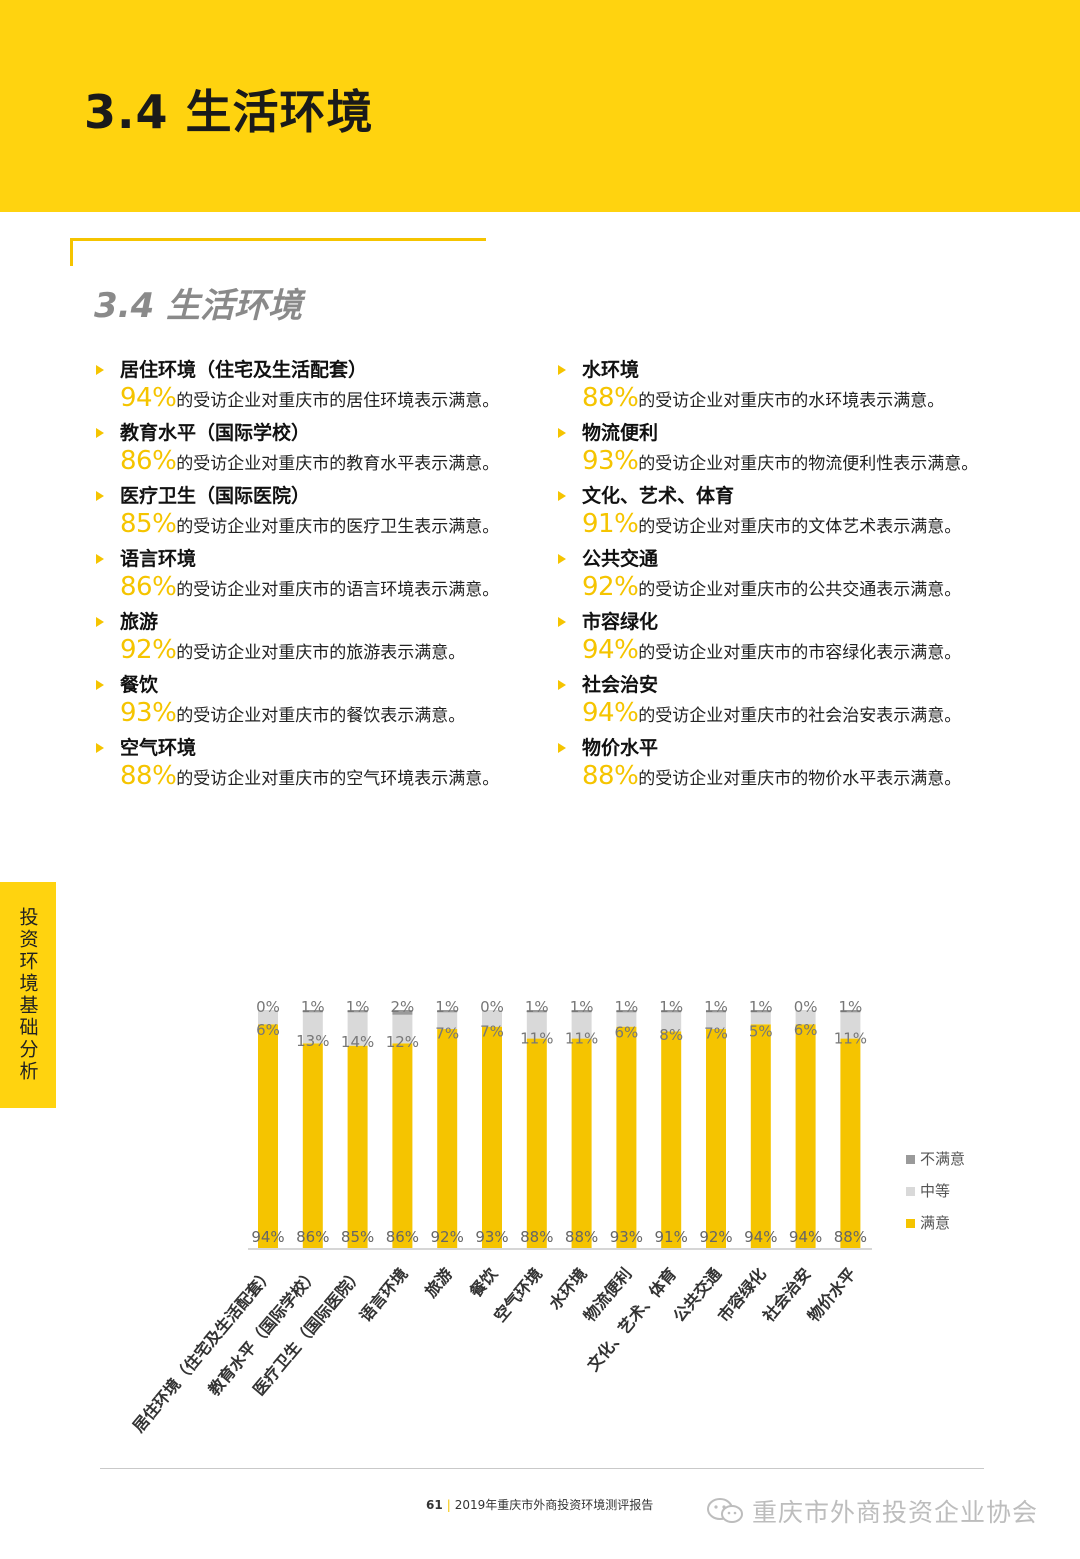 The height and width of the screenshot is (1559, 1080). Describe the element at coordinates (268, 1007) in the screenshot. I see `data-label-dissatisfied: 0%` at that location.